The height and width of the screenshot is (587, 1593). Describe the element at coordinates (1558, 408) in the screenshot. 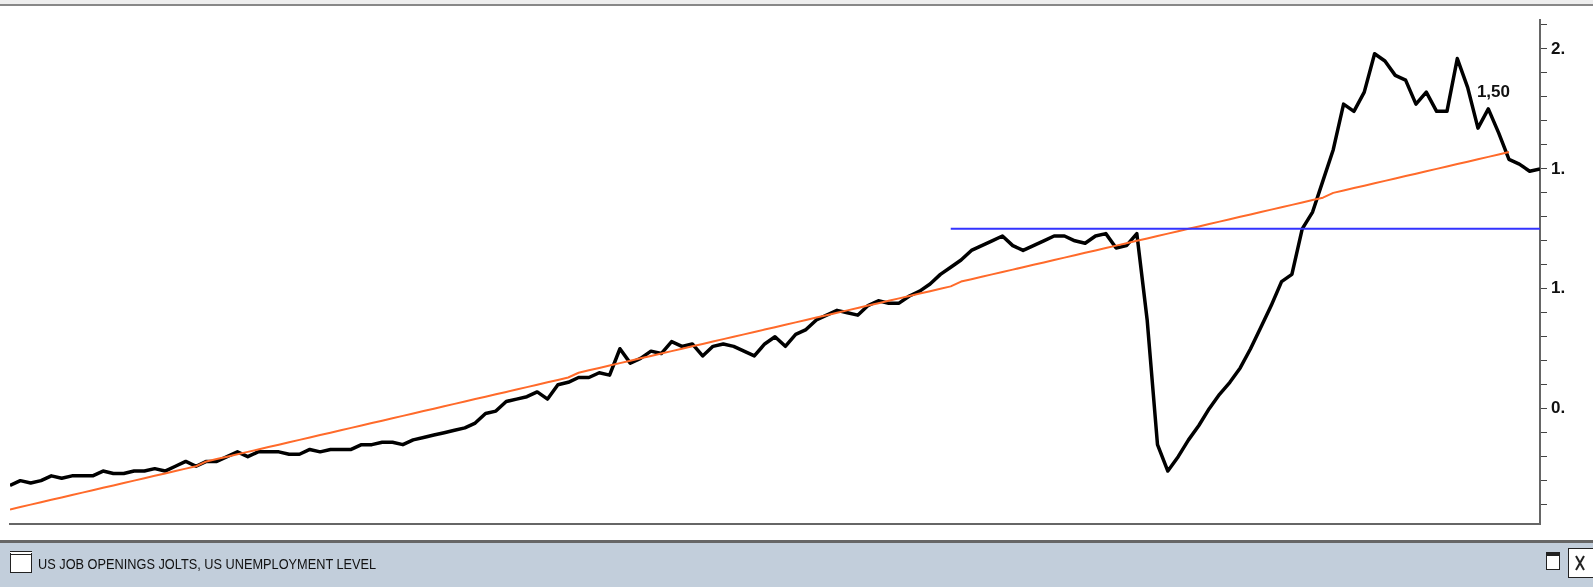

I see `y-tick-label: 0.` at that location.